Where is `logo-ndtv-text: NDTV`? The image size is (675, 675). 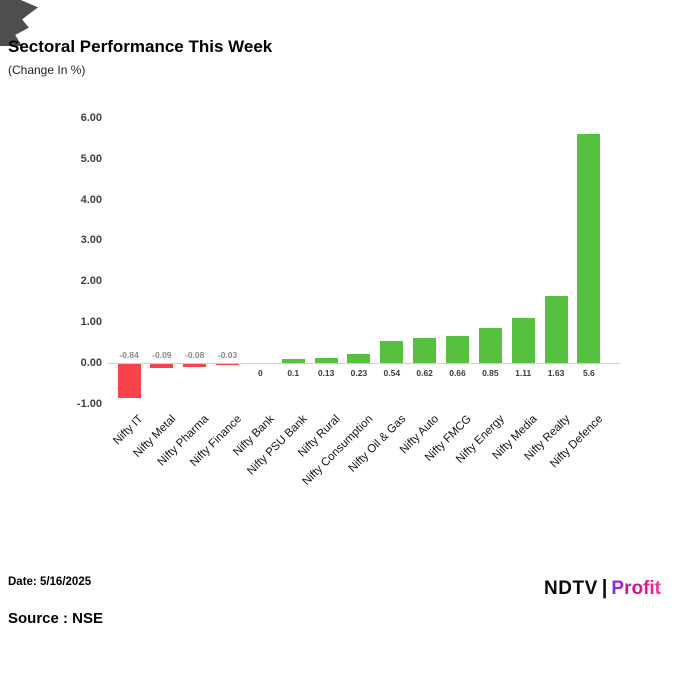
logo-ndtv-text: NDTV is located at coordinates (571, 588).